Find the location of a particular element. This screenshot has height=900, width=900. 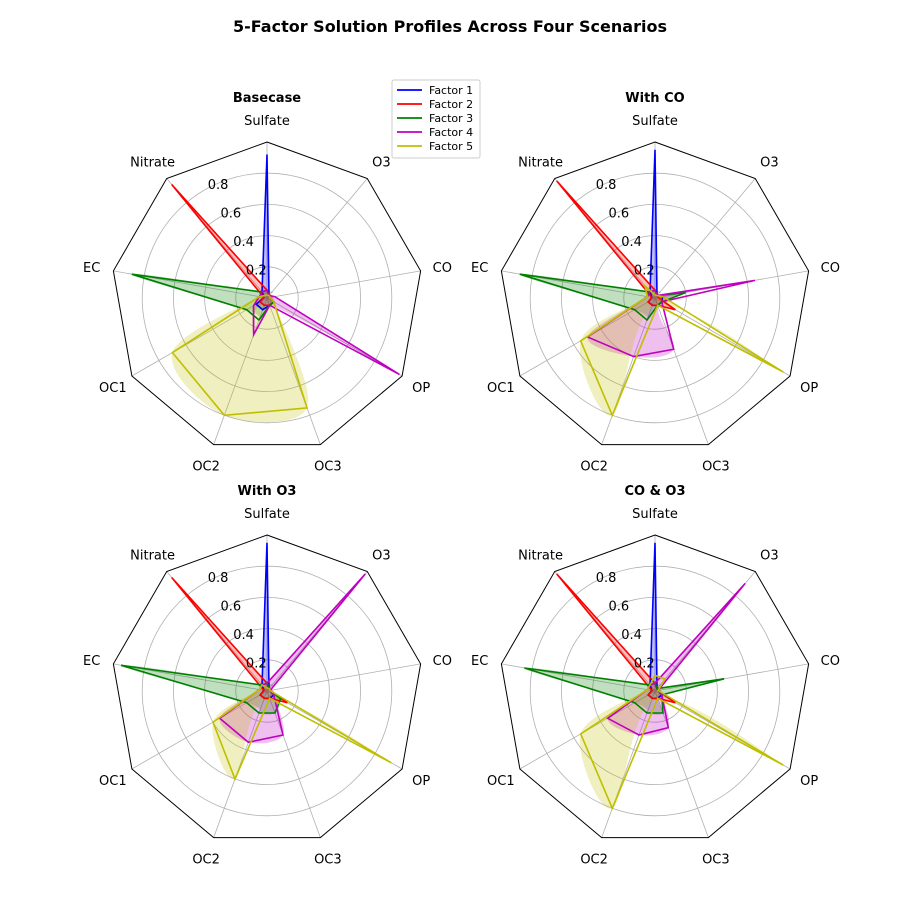

legend-box is located at coordinates (436, 119).